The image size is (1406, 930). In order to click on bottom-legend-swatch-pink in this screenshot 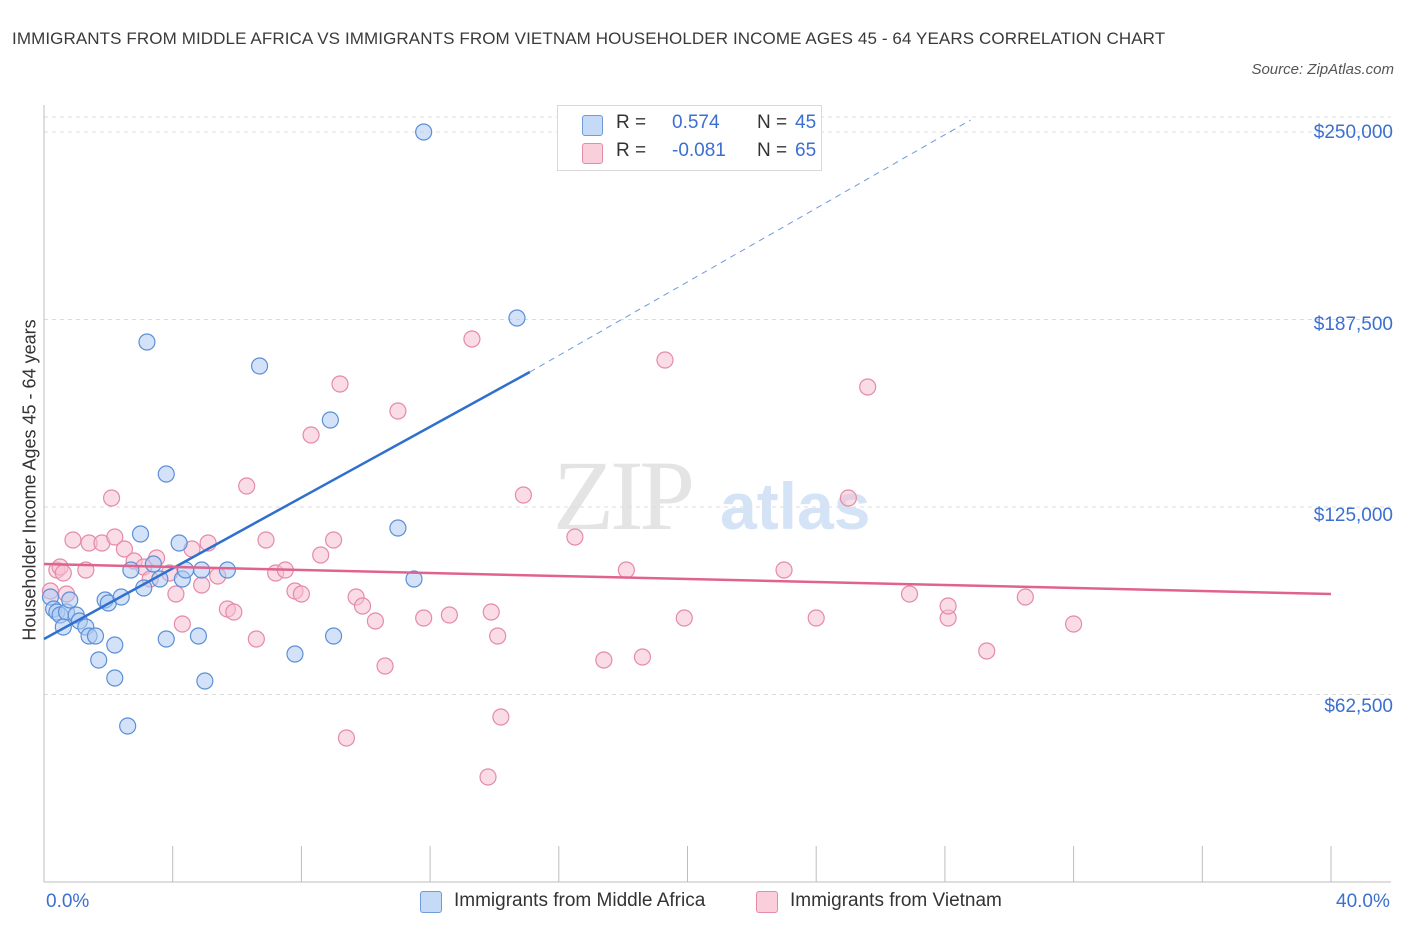, I will do `click(767, 902)`.